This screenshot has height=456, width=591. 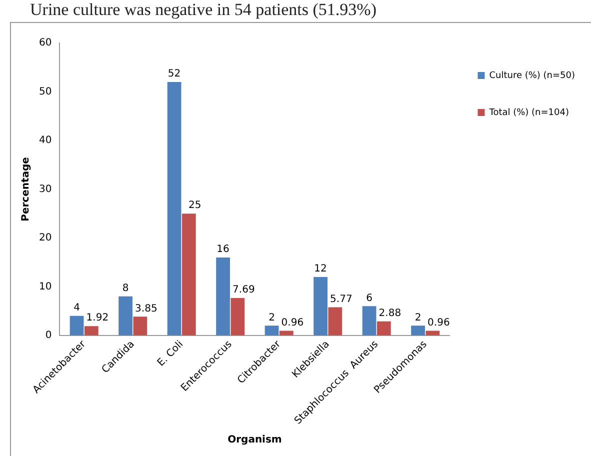 What do you see at coordinates (203, 10) in the screenshot?
I see `text: Urine culture was negative in 54 patients (51.93%)` at bounding box center [203, 10].